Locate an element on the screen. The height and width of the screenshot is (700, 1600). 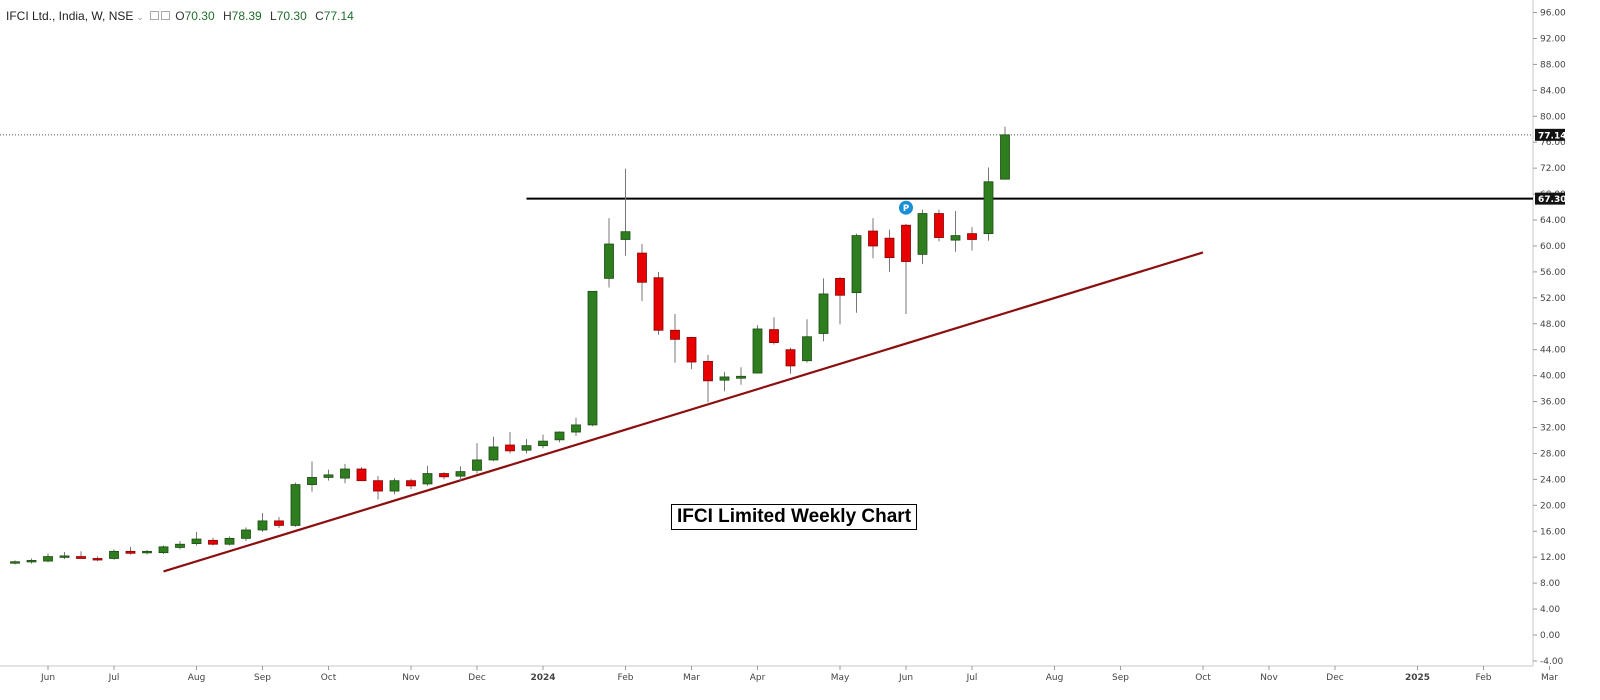
settings-icon is located at coordinates (154, 15).